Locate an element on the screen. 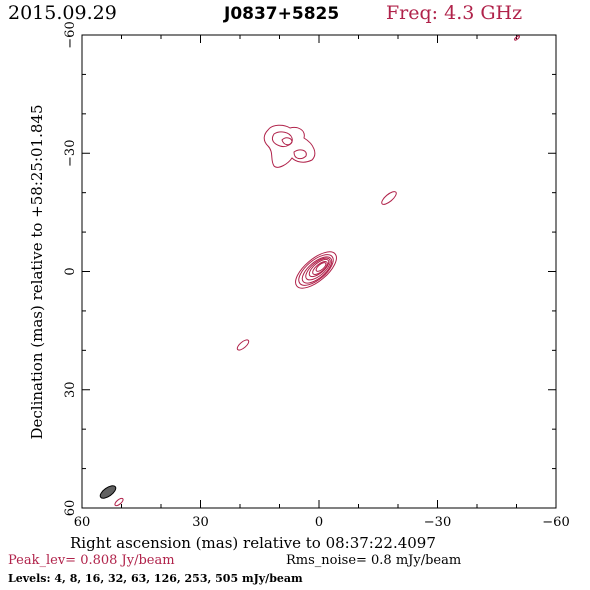 This screenshot has height=590, width=590. knot-beam-near is located at coordinates (119, 502).